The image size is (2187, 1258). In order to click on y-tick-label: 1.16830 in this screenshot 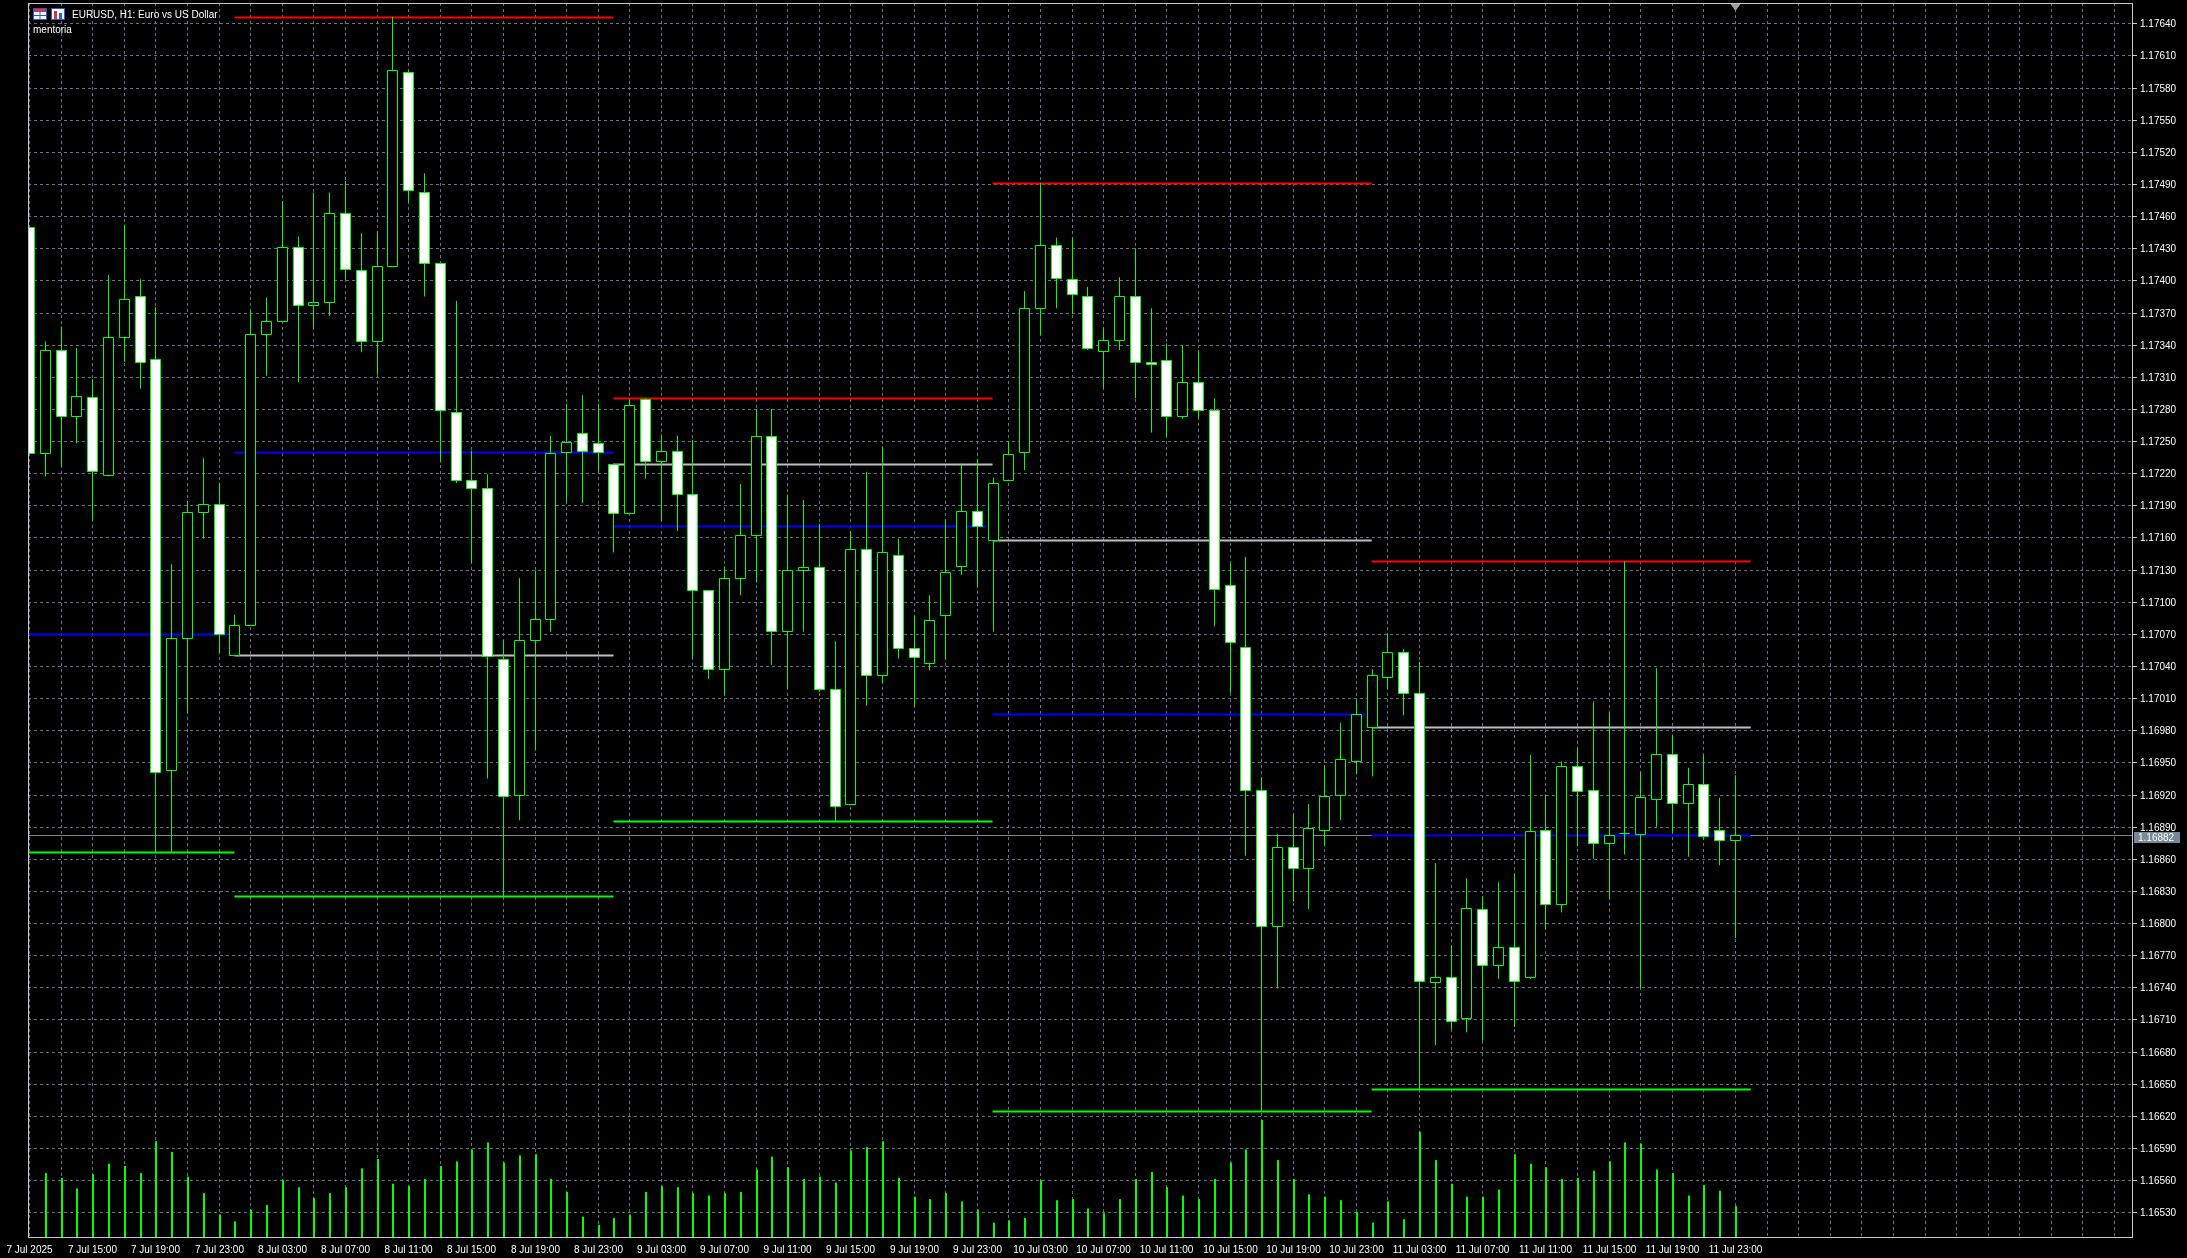, I will do `click(2158, 891)`.